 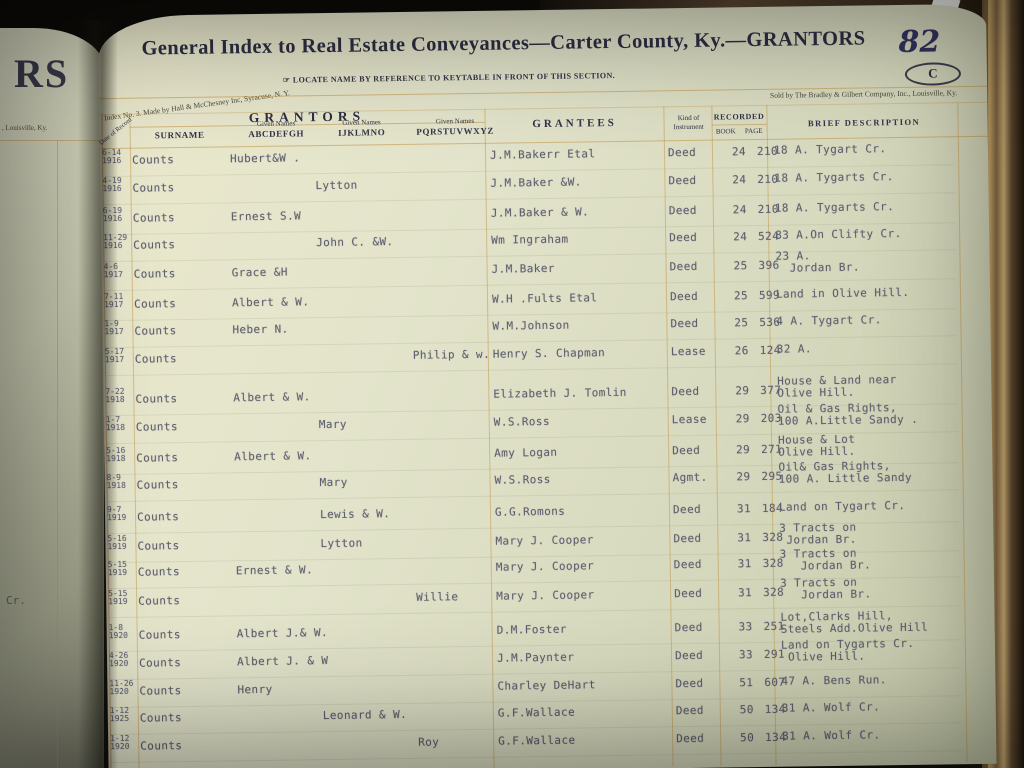 I want to click on entry-date: 1-8 1920, so click(x=118, y=631).